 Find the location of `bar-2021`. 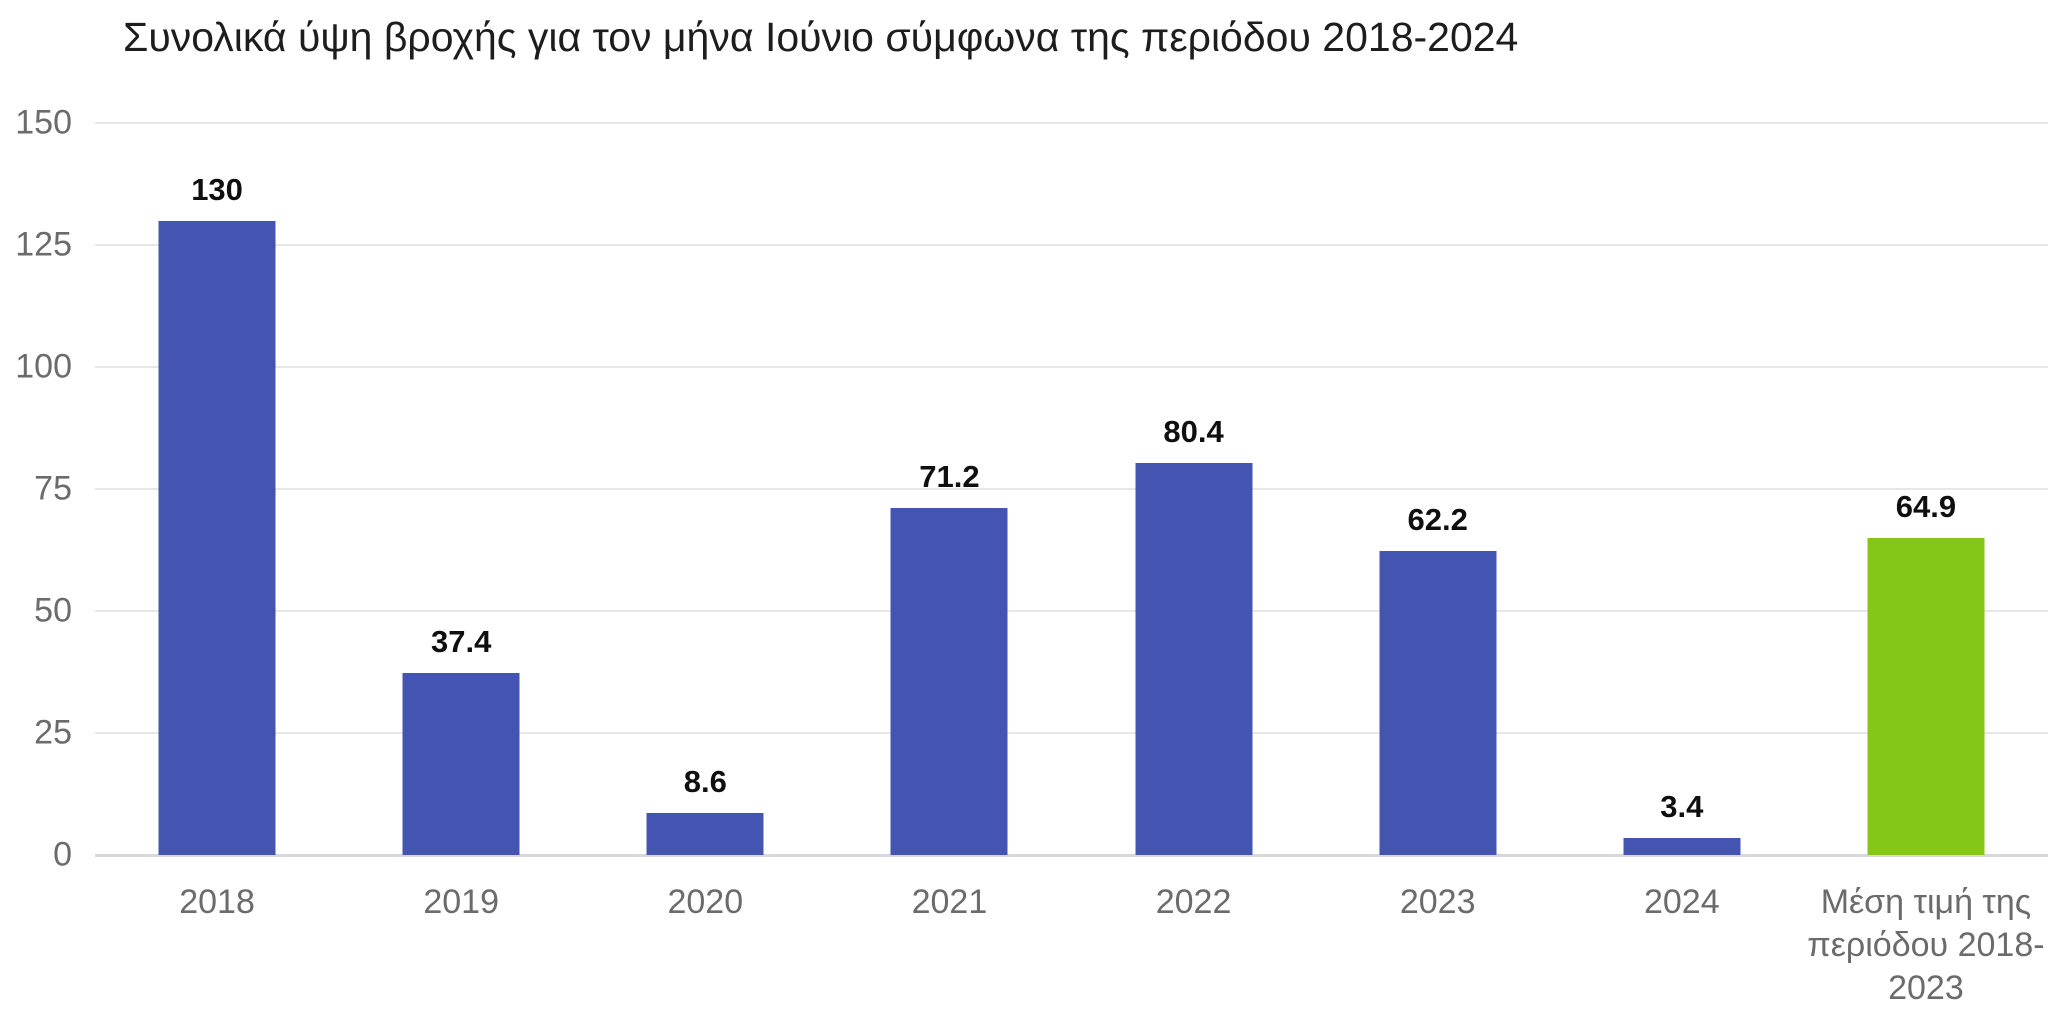

bar-2021 is located at coordinates (949, 681).